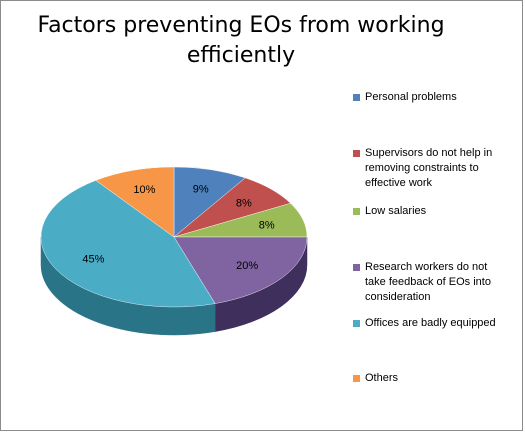 The image size is (525, 433). Describe the element at coordinates (382, 378) in the screenshot. I see `legend-label: Others` at that location.